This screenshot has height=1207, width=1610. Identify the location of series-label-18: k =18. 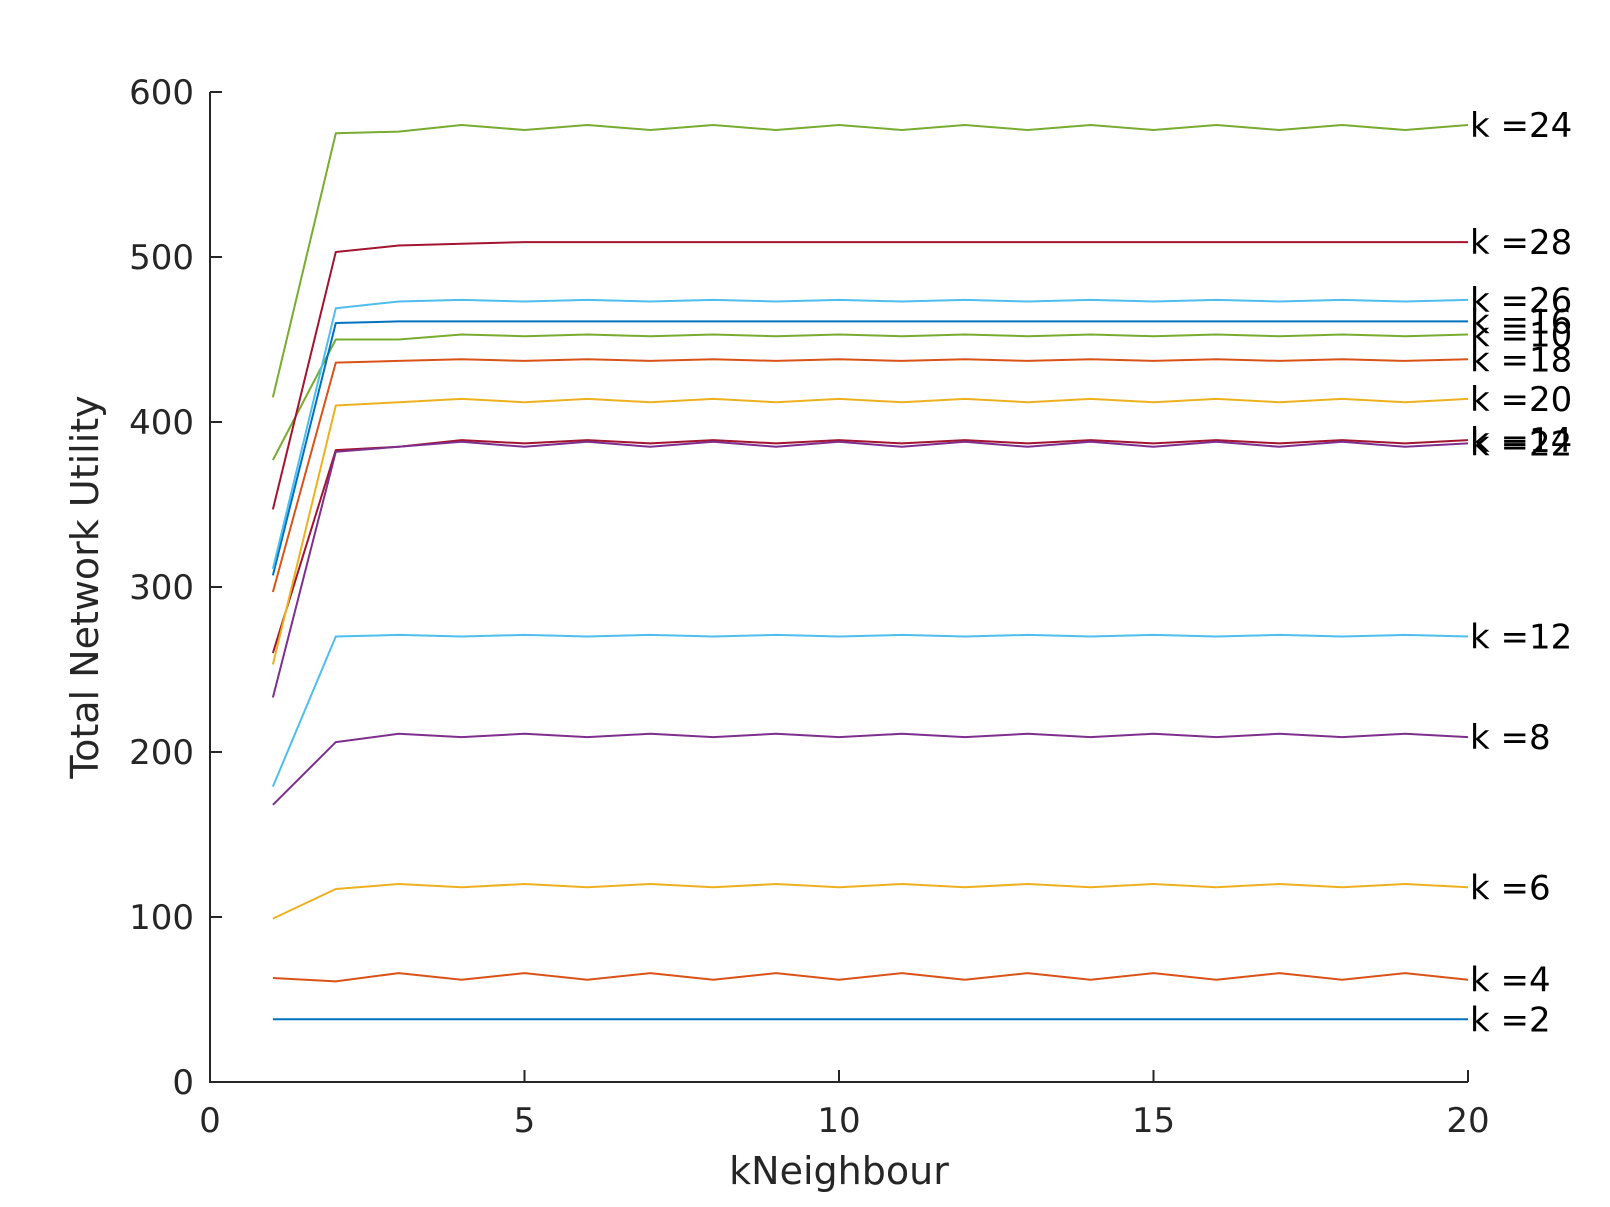
(1521, 360).